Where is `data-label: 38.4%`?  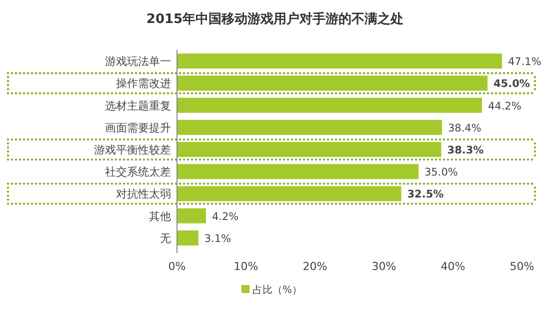
data-label: 38.4% is located at coordinates (465, 128).